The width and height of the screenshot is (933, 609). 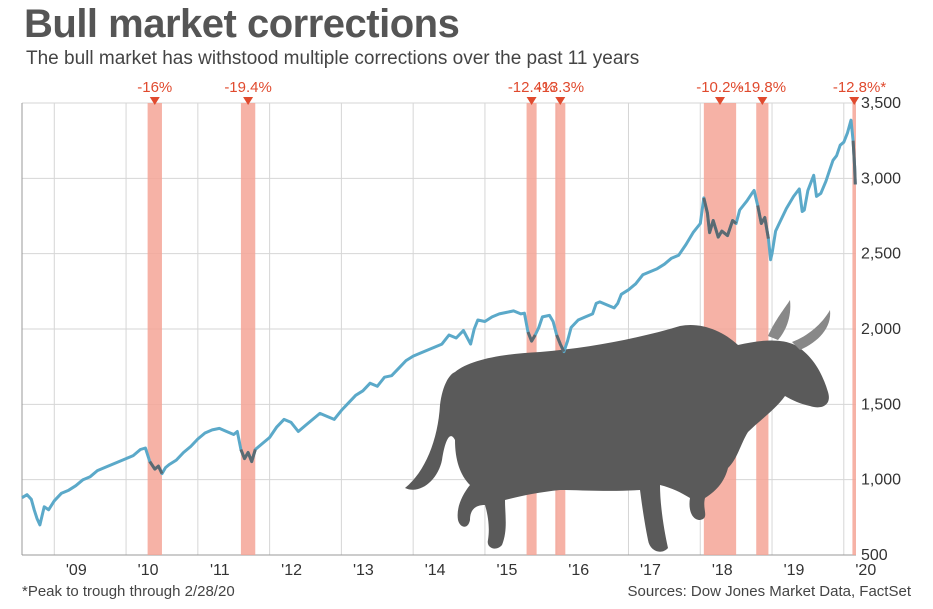 What do you see at coordinates (578, 570) in the screenshot?
I see `x-tick-label: '16` at bounding box center [578, 570].